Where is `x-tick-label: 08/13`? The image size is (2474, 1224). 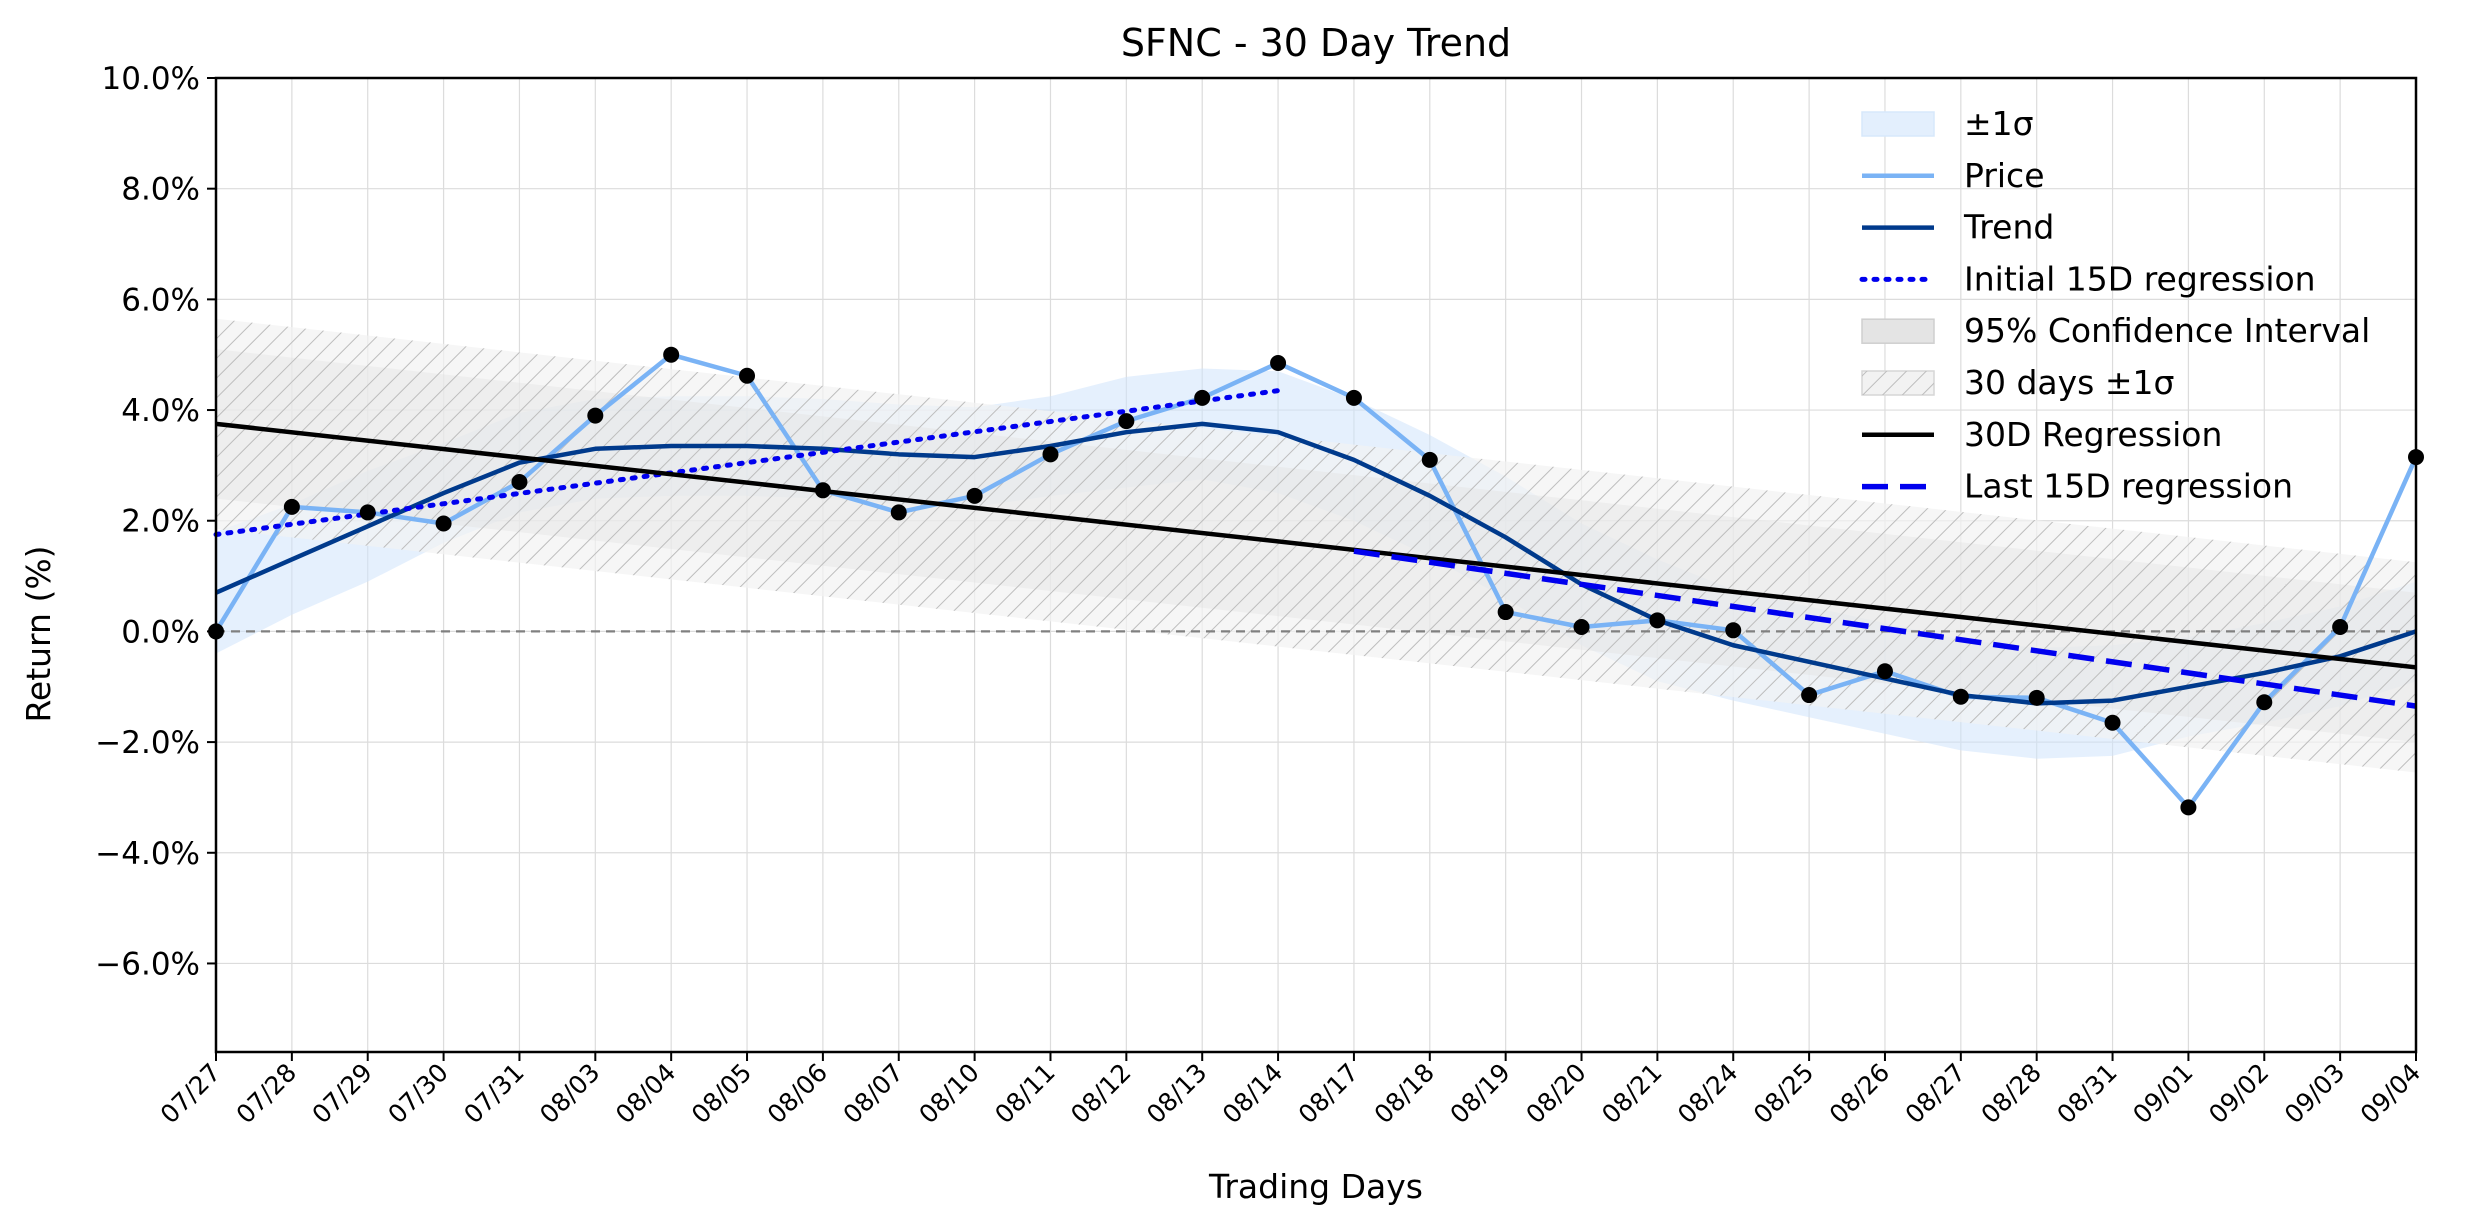
x-tick-label: 08/13 is located at coordinates (1176, 1093).